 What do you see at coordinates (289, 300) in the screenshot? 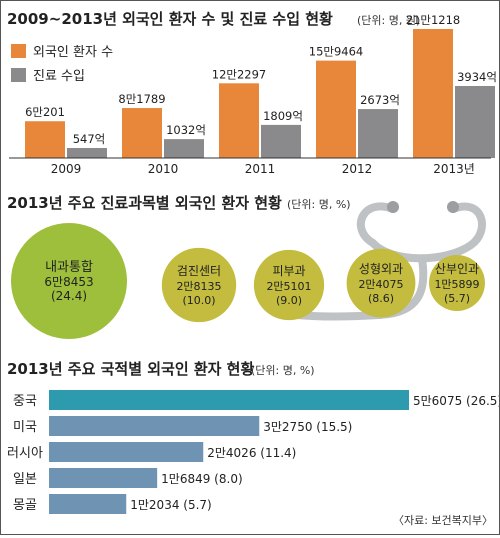
I see `department-pct-label: (9.0)` at bounding box center [289, 300].